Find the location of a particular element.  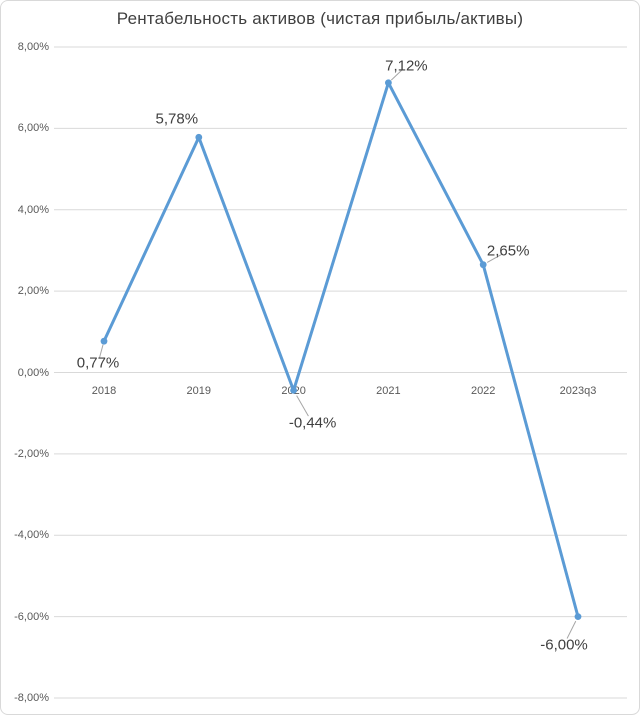

x-axis-tick-label: 2022 is located at coordinates (483, 390).